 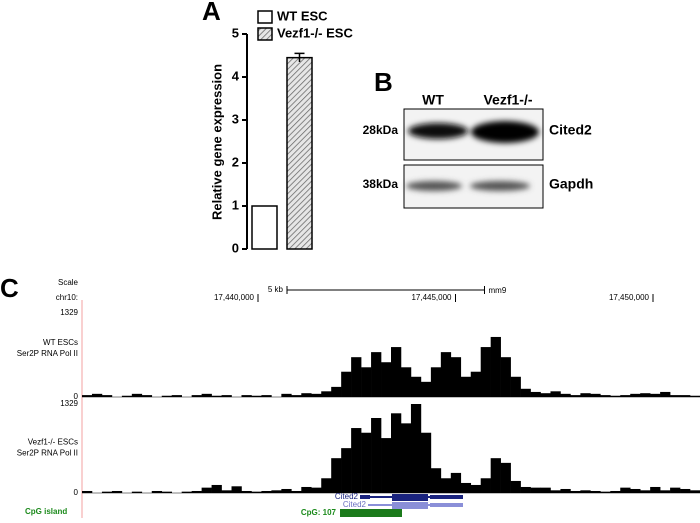 What do you see at coordinates (235, 118) in the screenshot?
I see `y-tick-label: 3` at bounding box center [235, 118].